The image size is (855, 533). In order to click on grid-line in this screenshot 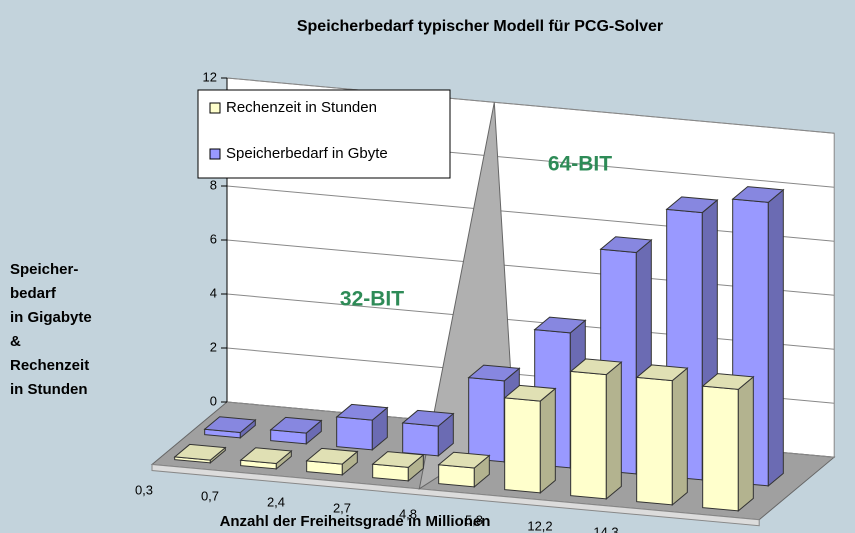, I will do `click(530, 105)`.